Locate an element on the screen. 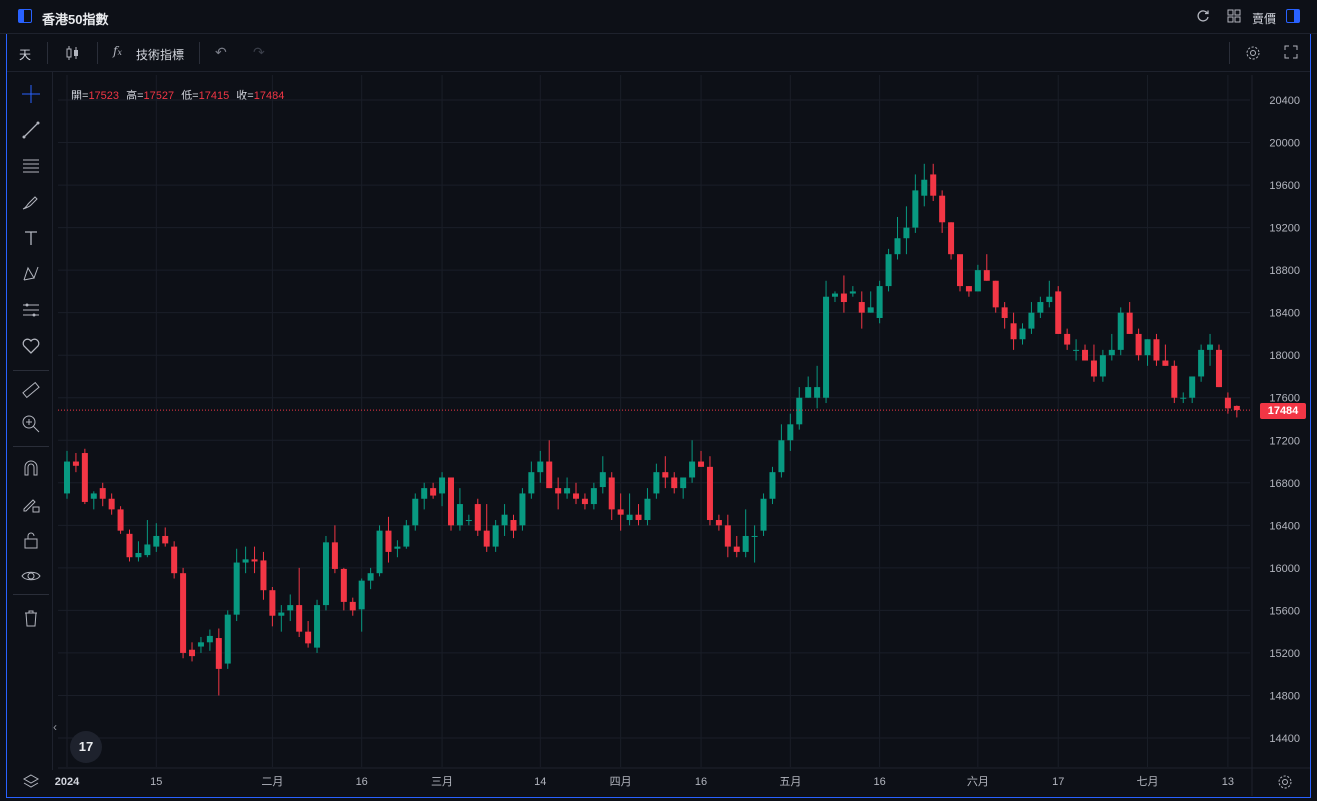 The height and width of the screenshot is (801, 1317). right-panel-icon is located at coordinates (1293, 16).